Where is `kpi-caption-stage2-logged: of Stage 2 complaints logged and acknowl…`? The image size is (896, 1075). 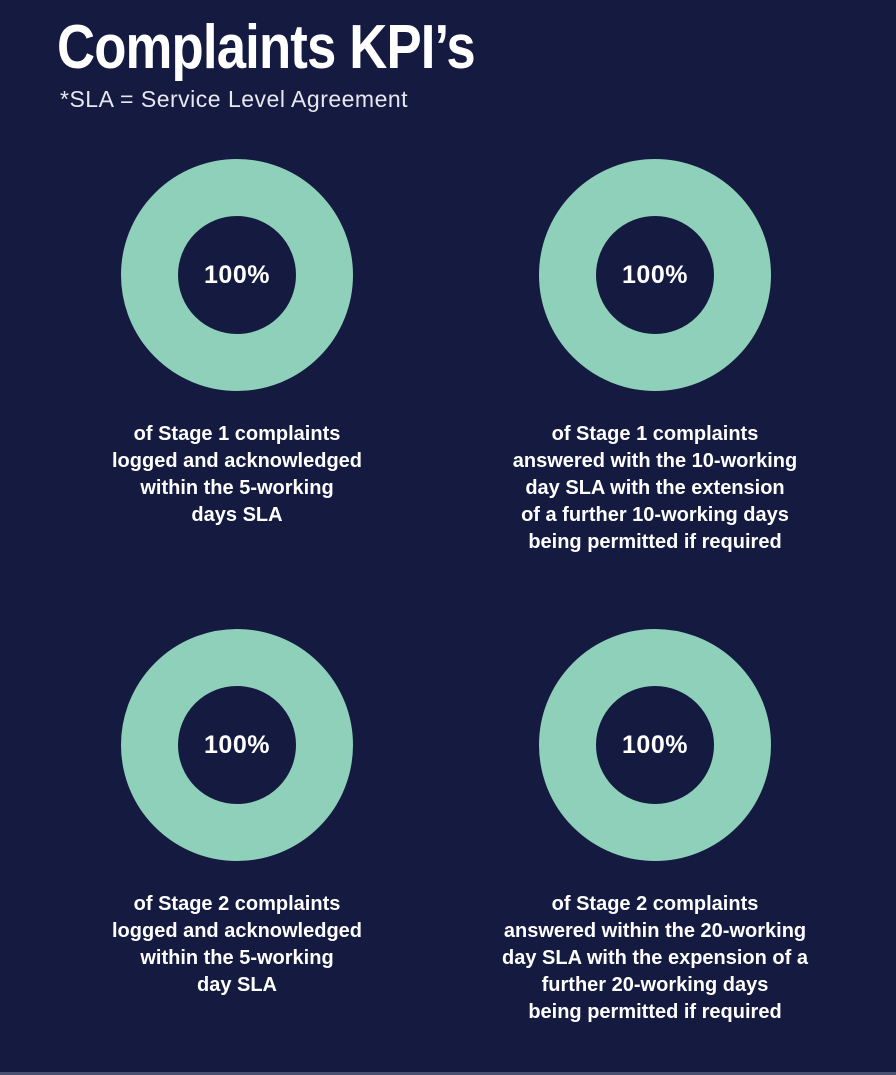 kpi-caption-stage2-logged: of Stage 2 complaints logged and acknowl… is located at coordinates (237, 944).